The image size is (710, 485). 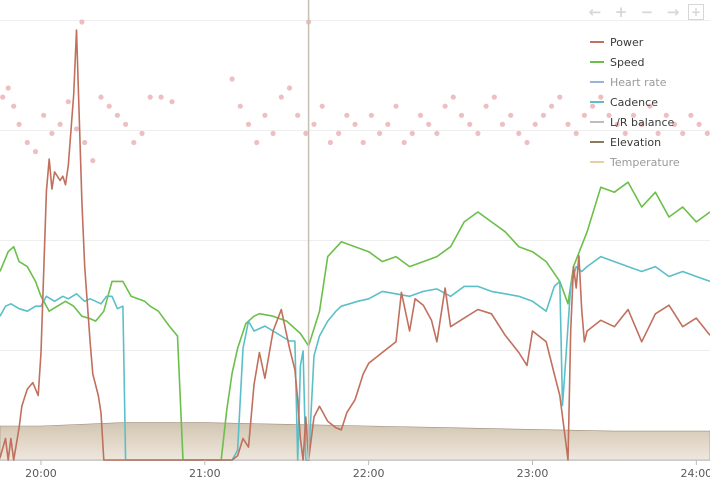 What do you see at coordinates (595, 12) in the screenshot?
I see `arrow-left-icon: ←` at bounding box center [595, 12].